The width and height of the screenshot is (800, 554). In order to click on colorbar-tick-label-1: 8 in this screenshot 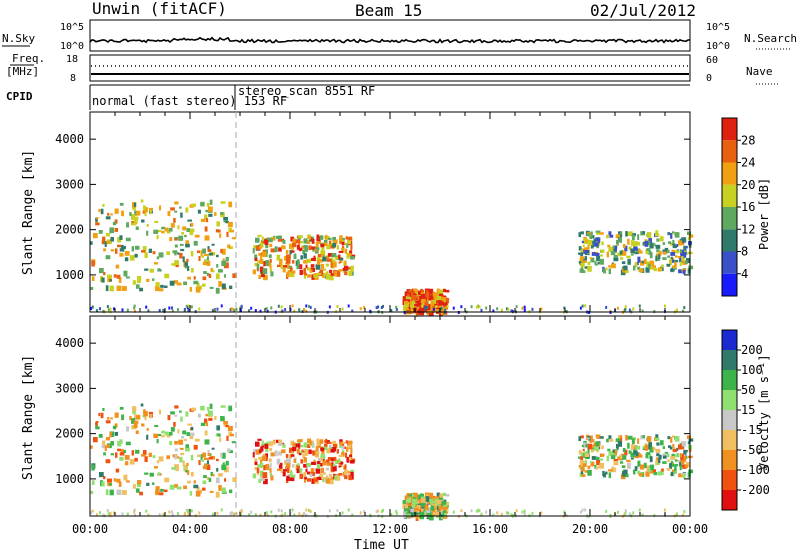, I will do `click(744, 252)`.